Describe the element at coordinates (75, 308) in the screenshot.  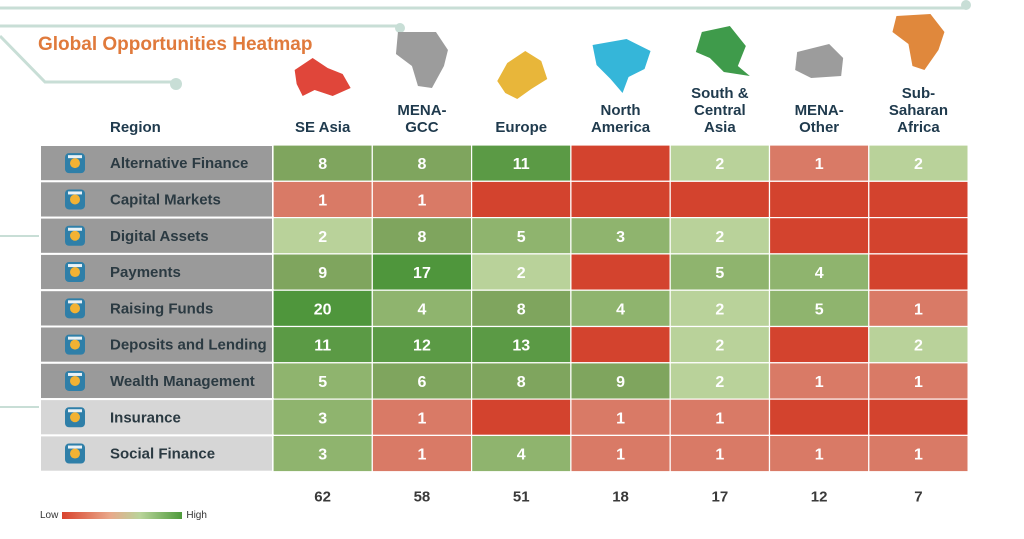
I see `money-stack-icon` at that location.